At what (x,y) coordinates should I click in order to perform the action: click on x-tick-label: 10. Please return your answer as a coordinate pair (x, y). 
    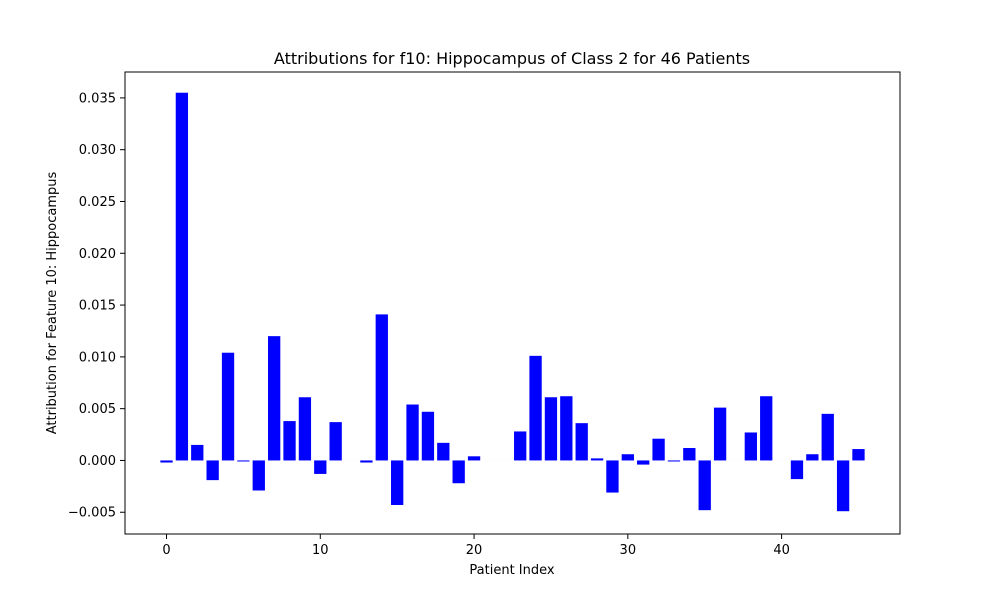
    Looking at the image, I should click on (320, 550).